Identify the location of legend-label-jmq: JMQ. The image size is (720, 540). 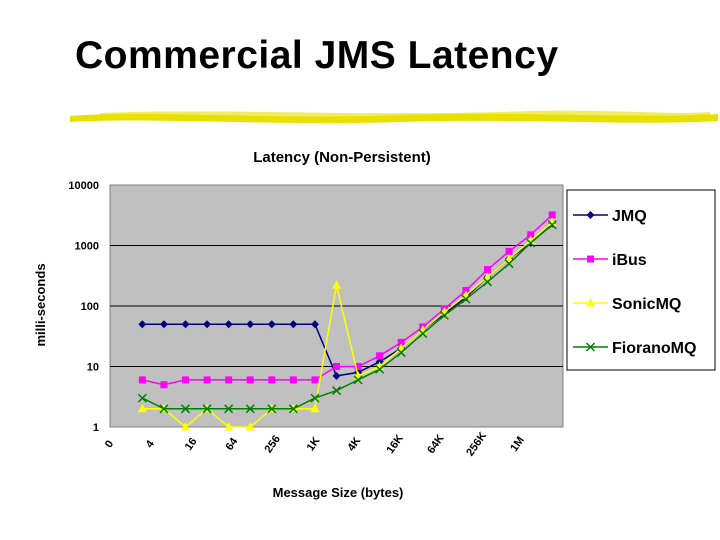
(629, 216).